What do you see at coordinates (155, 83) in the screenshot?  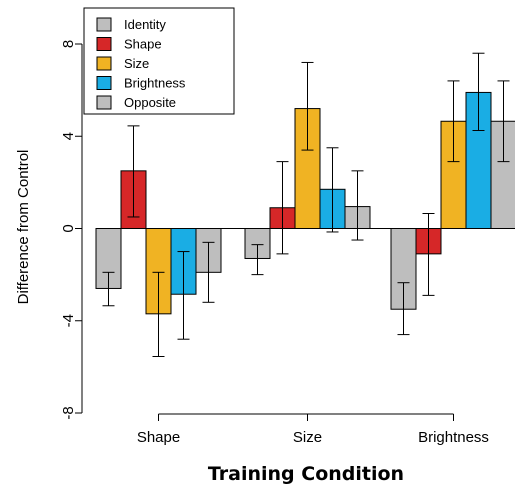 I see `legend-label: Brightness` at bounding box center [155, 83].